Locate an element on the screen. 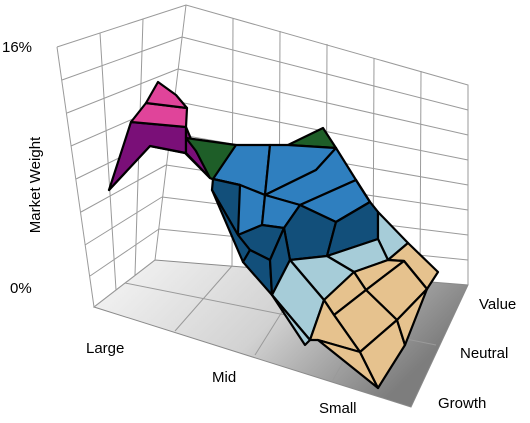 This screenshot has height=423, width=530. y-label-growth: Growth is located at coordinates (462, 403).